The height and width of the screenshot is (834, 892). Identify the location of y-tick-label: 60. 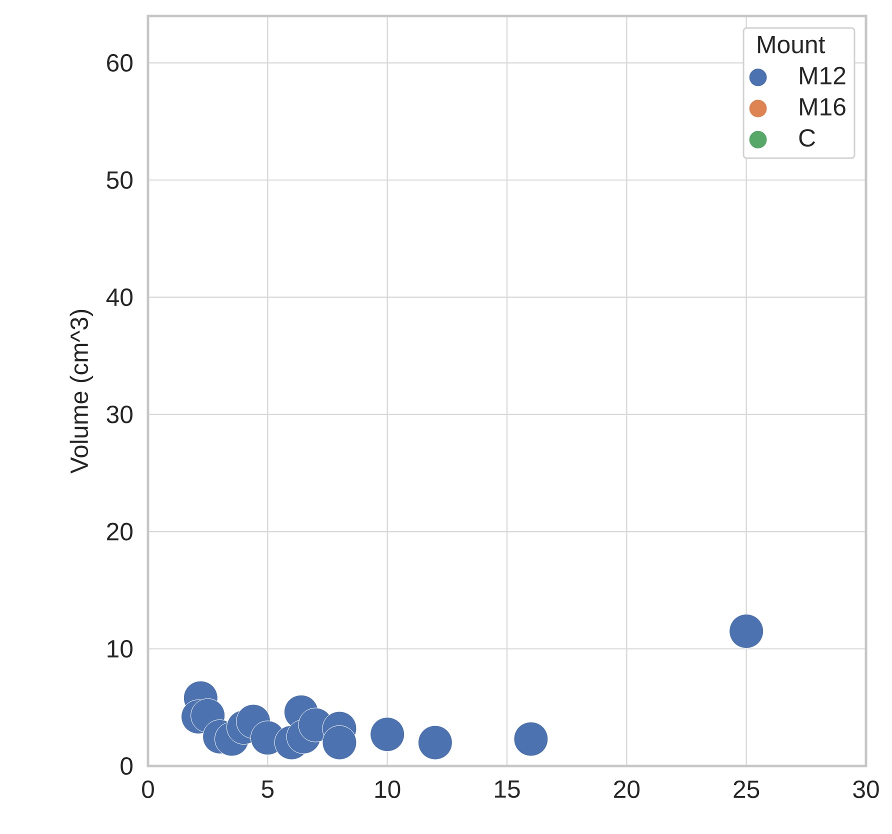
(120, 63).